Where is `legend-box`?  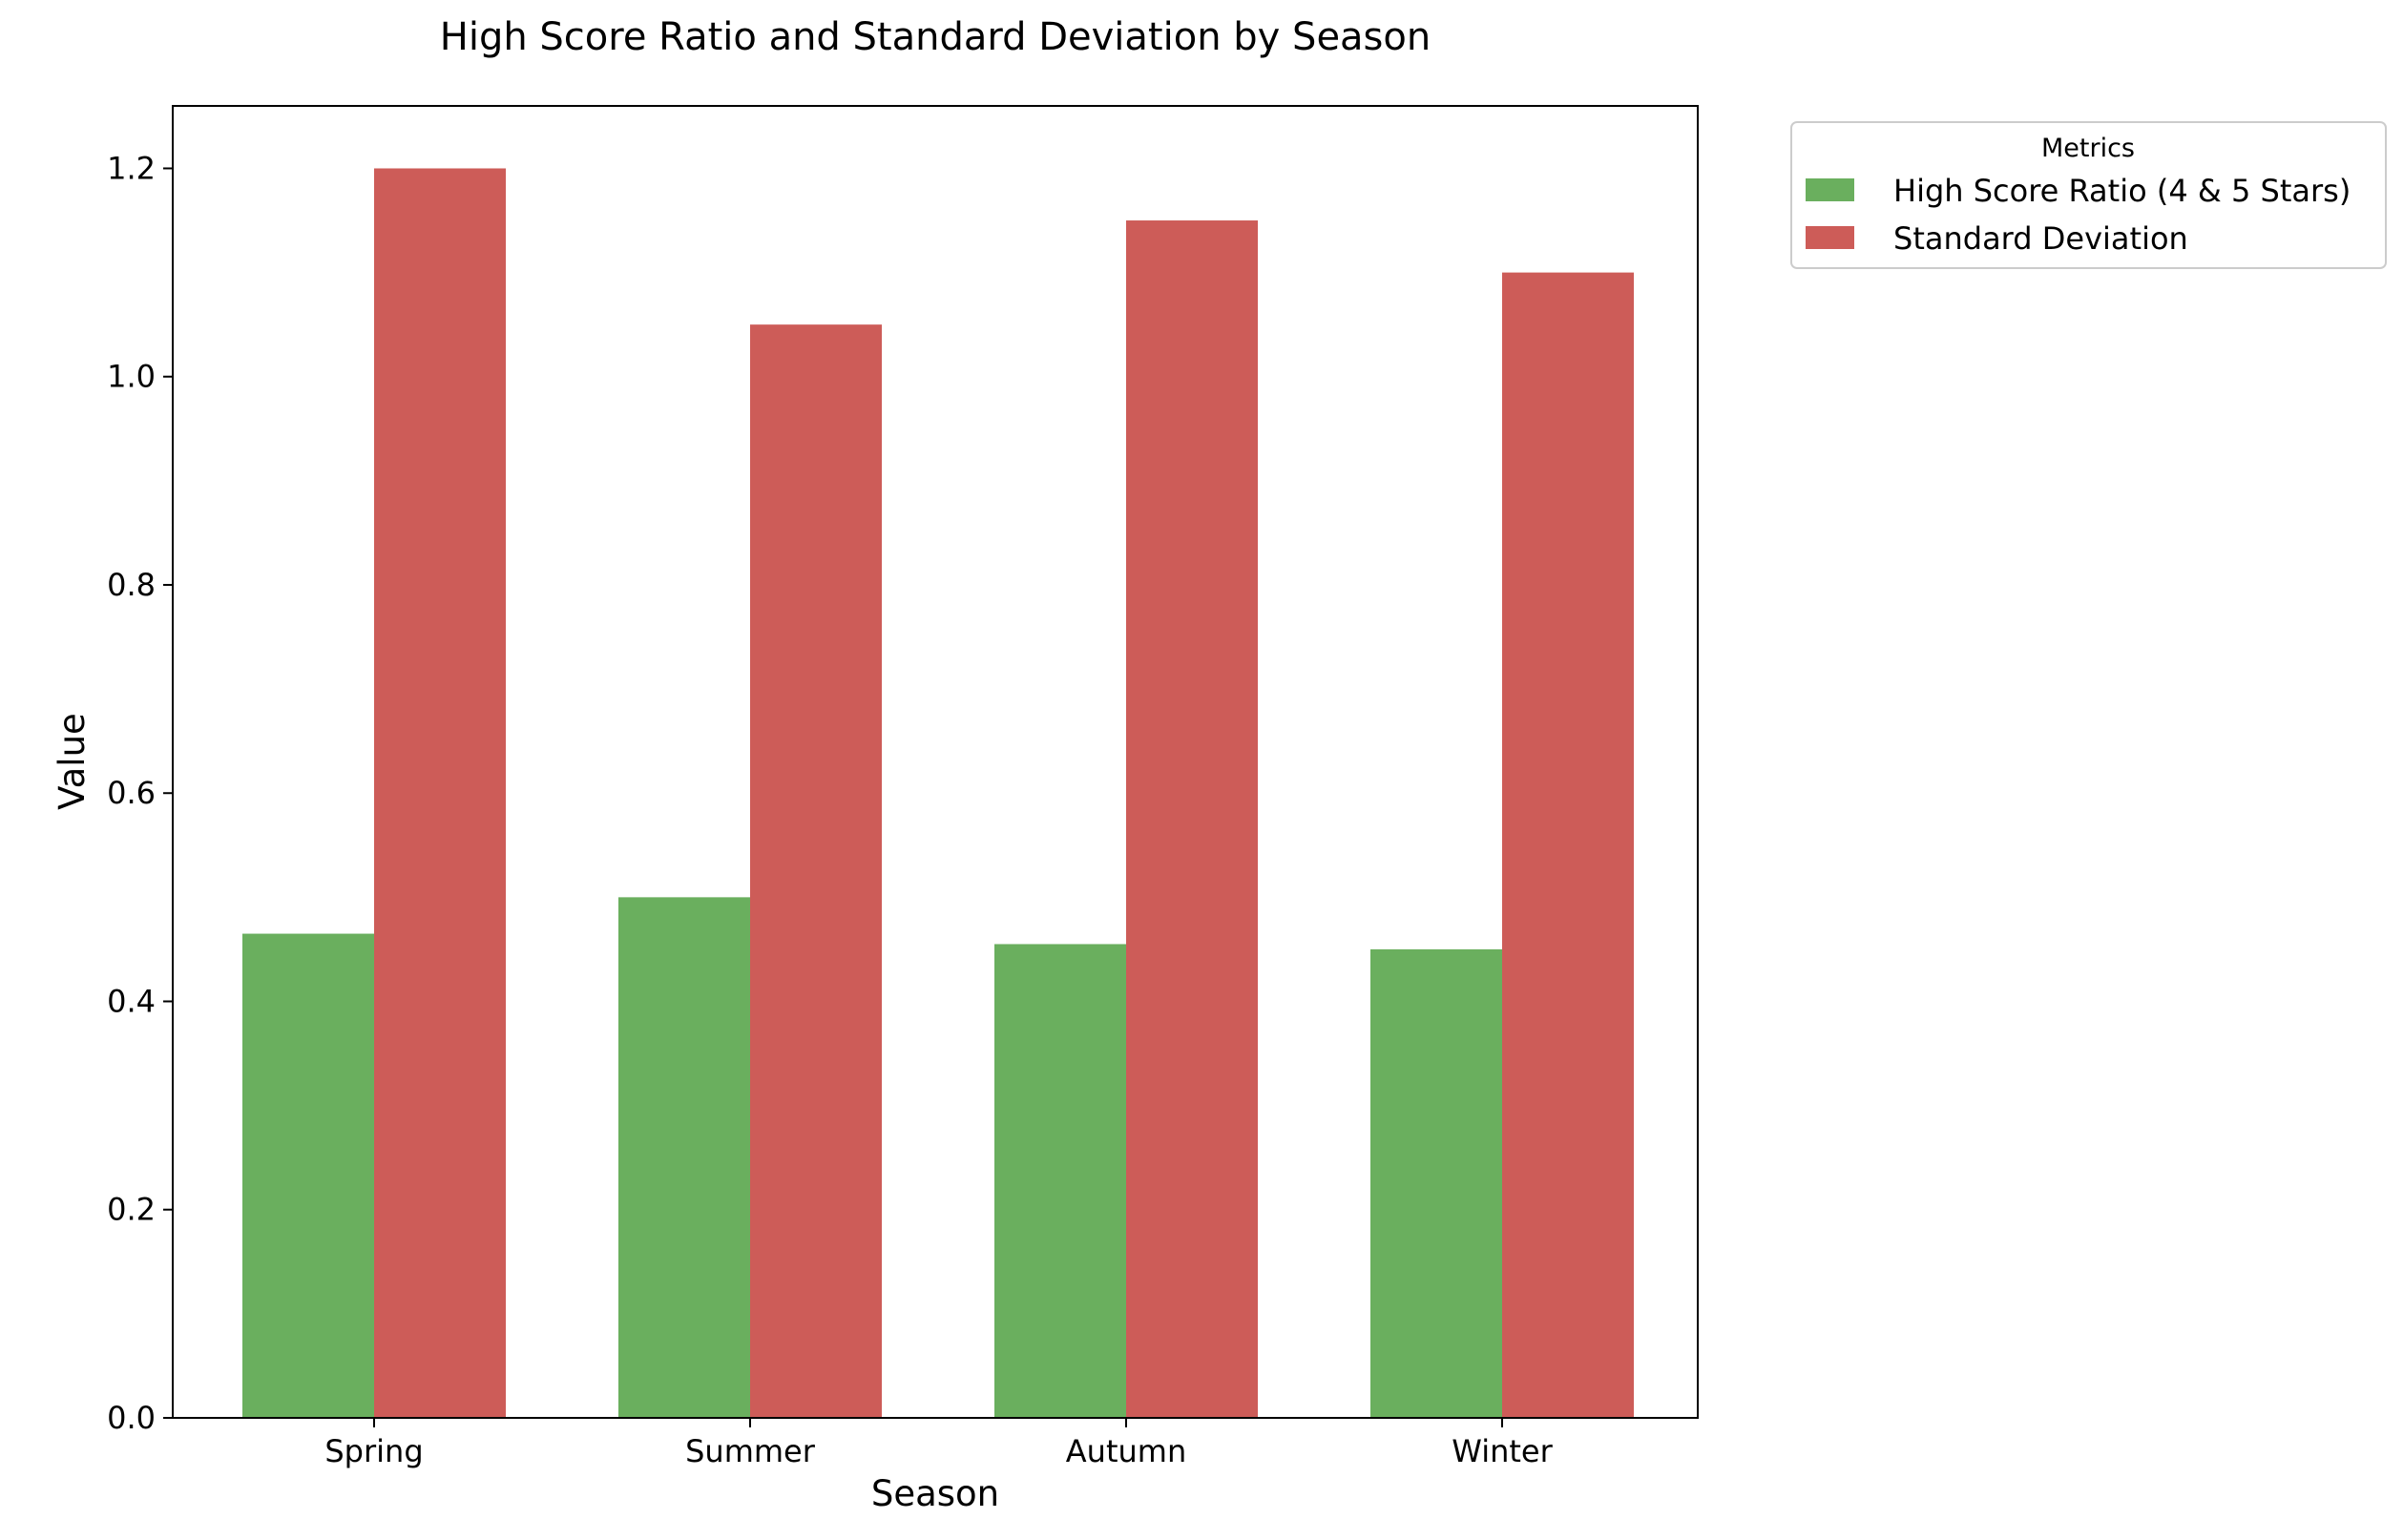 legend-box is located at coordinates (2088, 195).